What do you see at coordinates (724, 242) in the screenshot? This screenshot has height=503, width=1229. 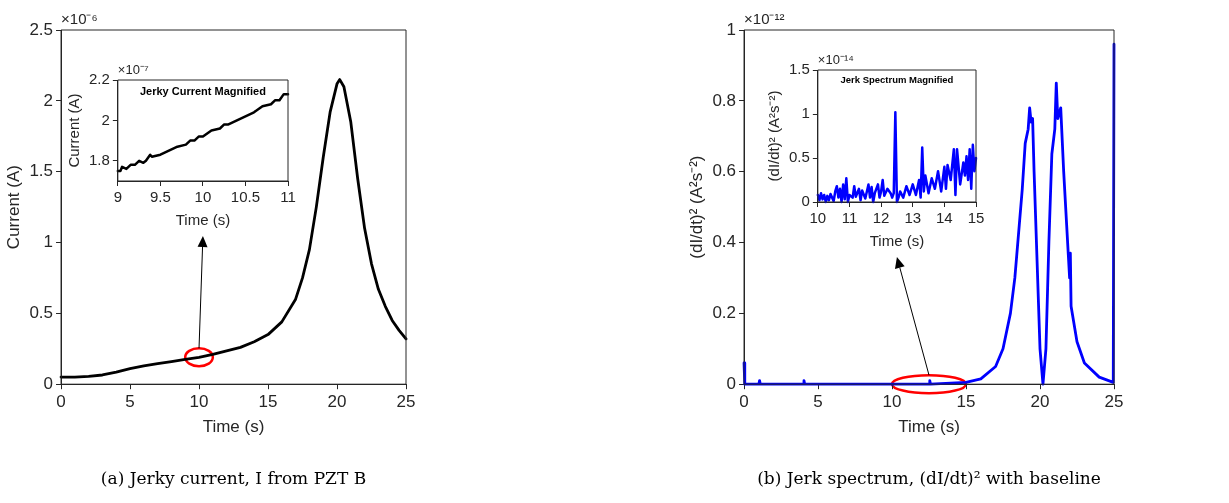 I see `y-tick-label: 0.4` at bounding box center [724, 242].